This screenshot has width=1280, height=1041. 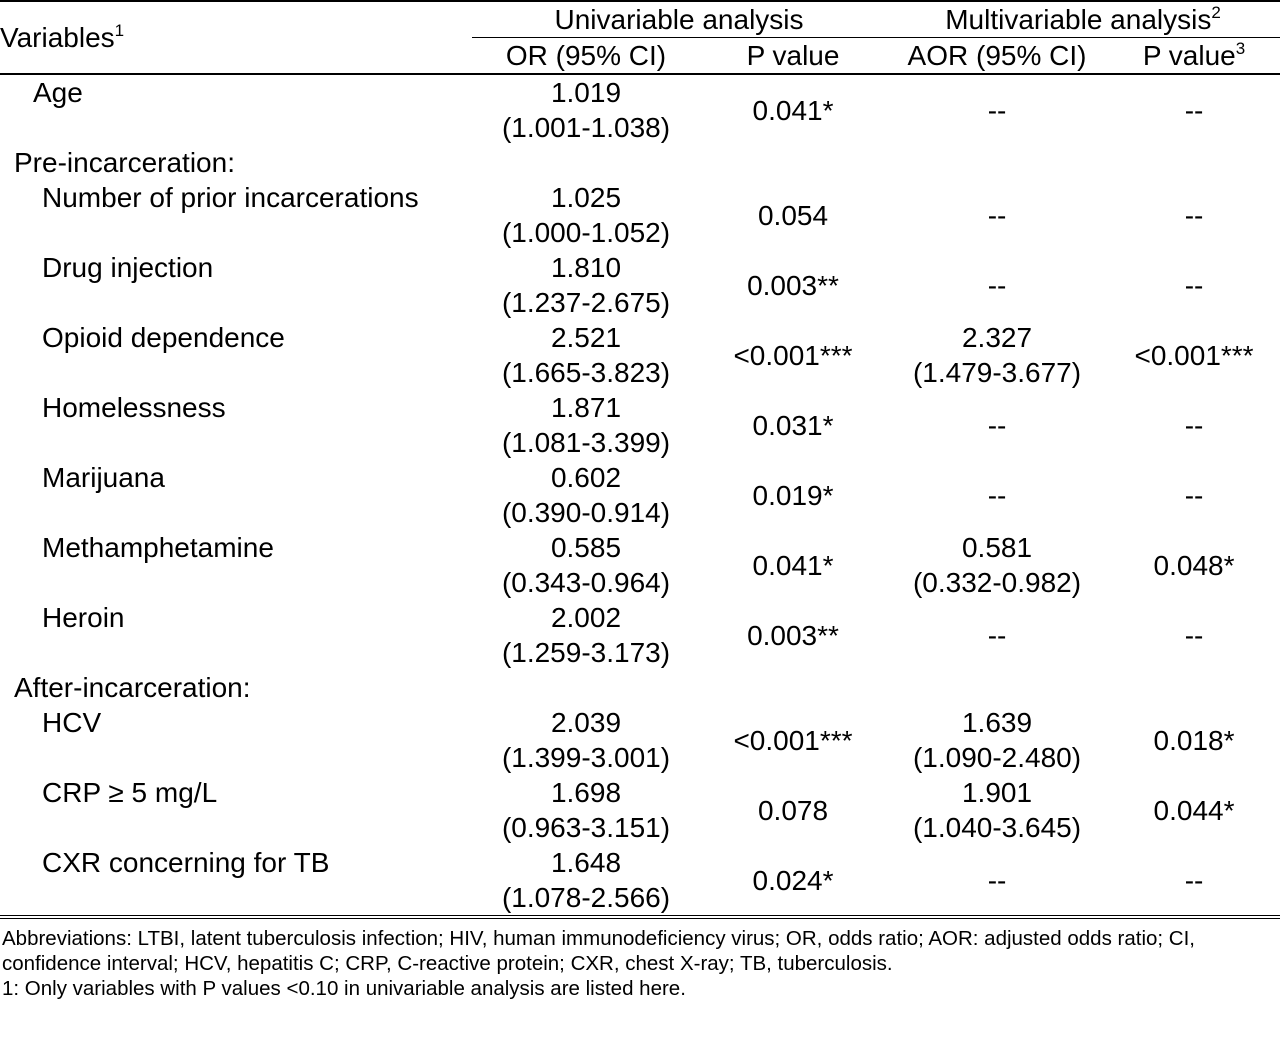 I want to click on row-label: HCV, so click(x=72, y=722).